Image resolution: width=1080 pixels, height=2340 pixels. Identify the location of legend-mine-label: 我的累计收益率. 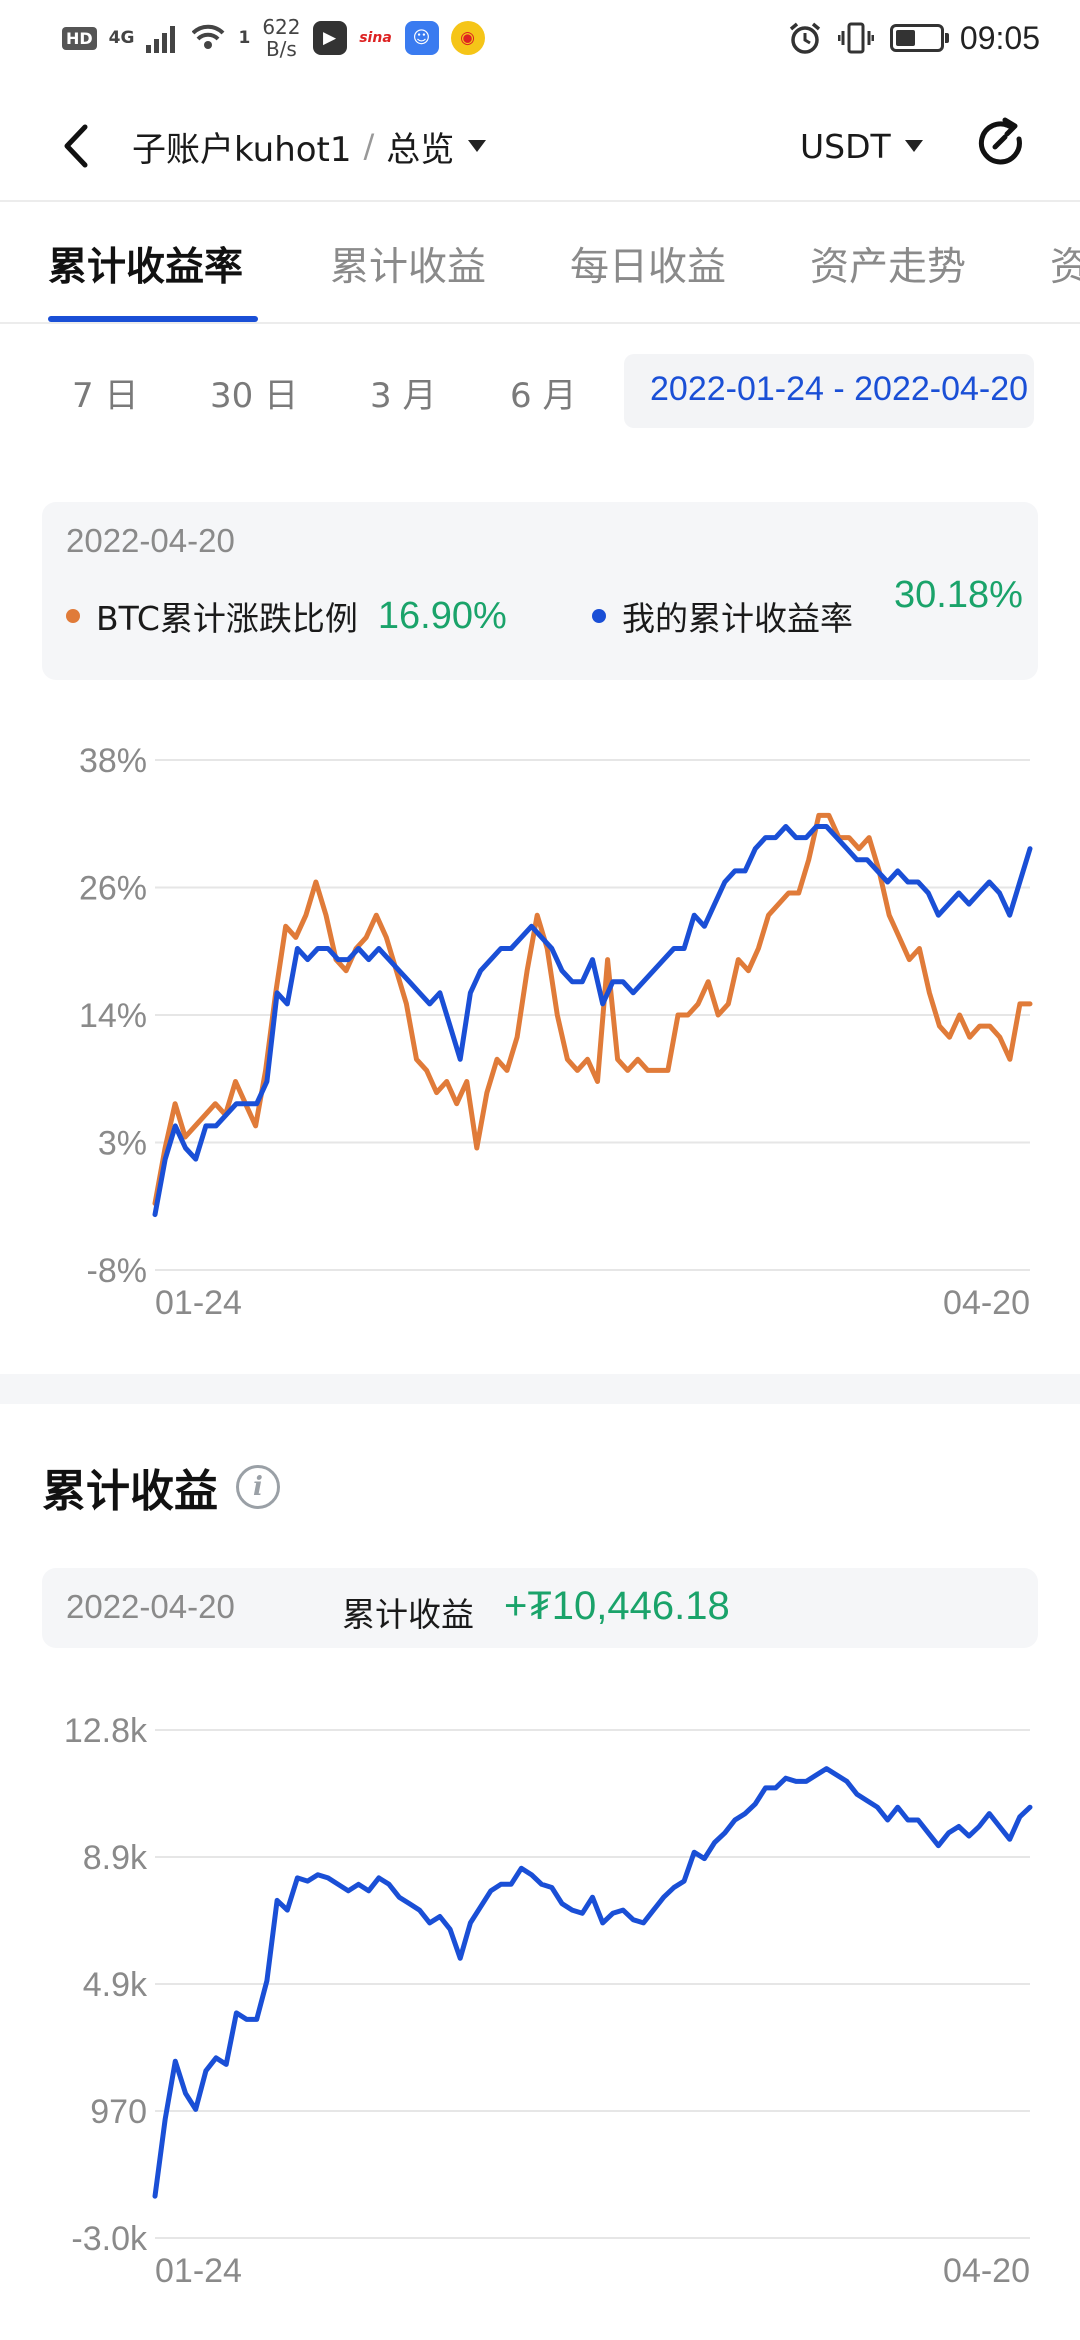
(737, 618).